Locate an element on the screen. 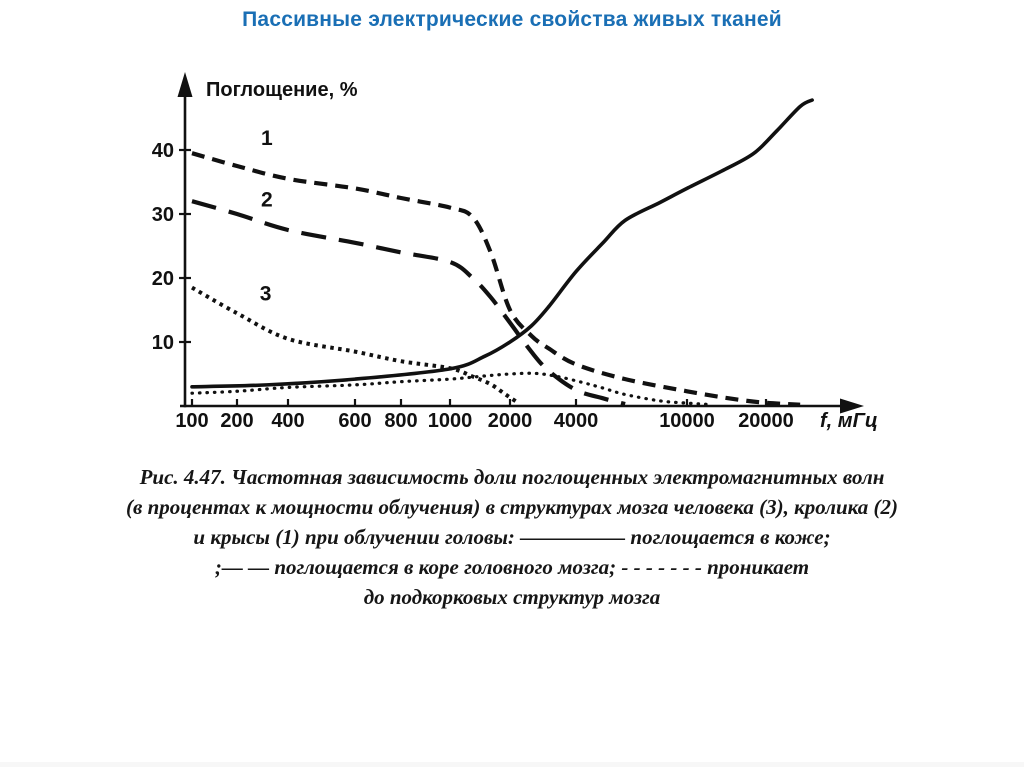  y-tick-label-40: 40 is located at coordinates (163, 151).